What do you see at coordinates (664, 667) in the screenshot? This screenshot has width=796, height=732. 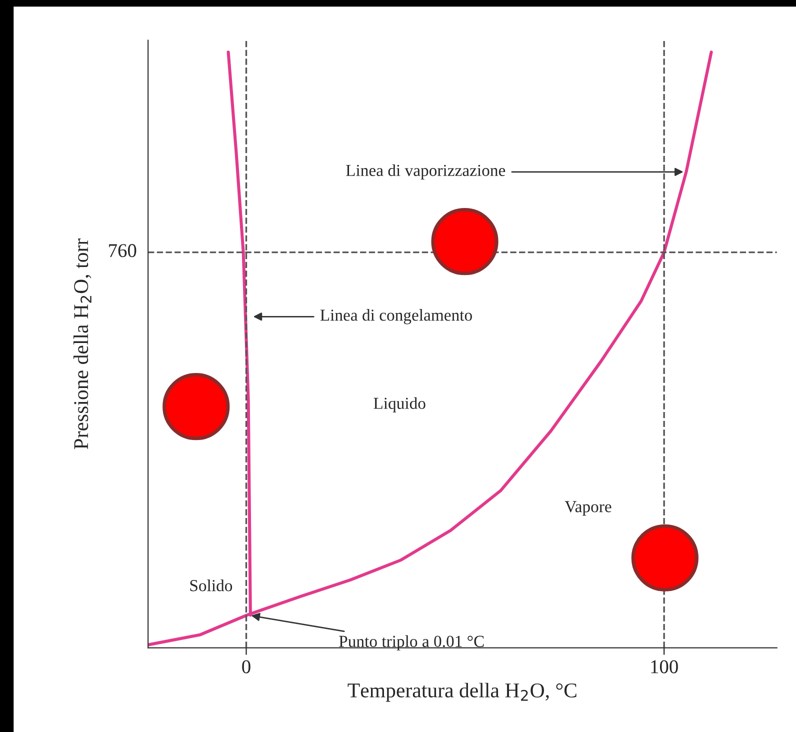 I see `x-tick-label: 100` at bounding box center [664, 667].